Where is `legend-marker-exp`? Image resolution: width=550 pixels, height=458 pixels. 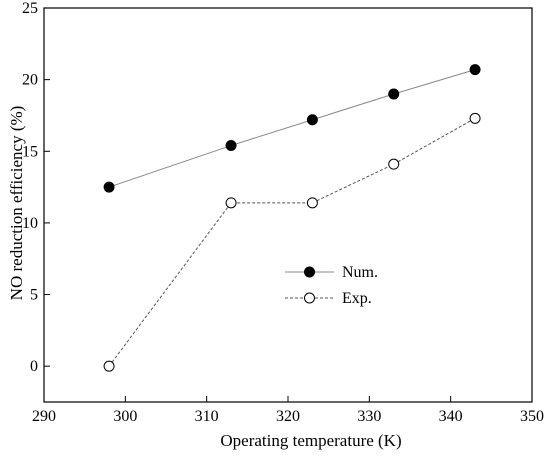
legend-marker-exp is located at coordinates (309, 298).